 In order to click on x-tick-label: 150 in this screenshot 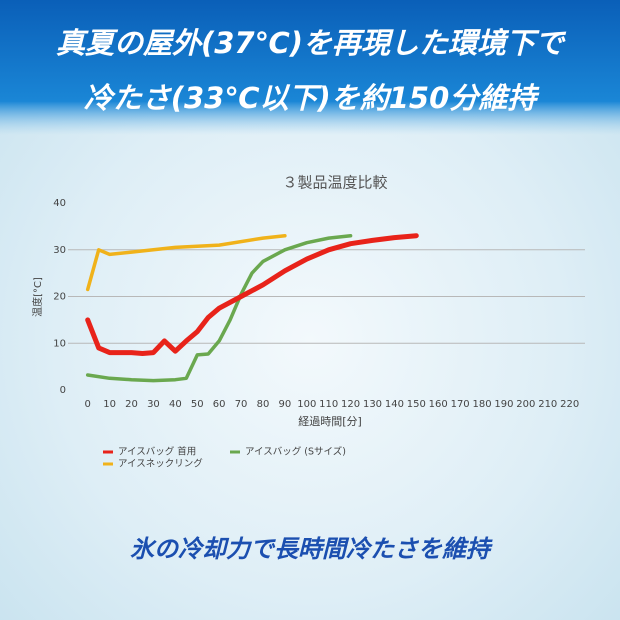, I will do `click(416, 404)`.